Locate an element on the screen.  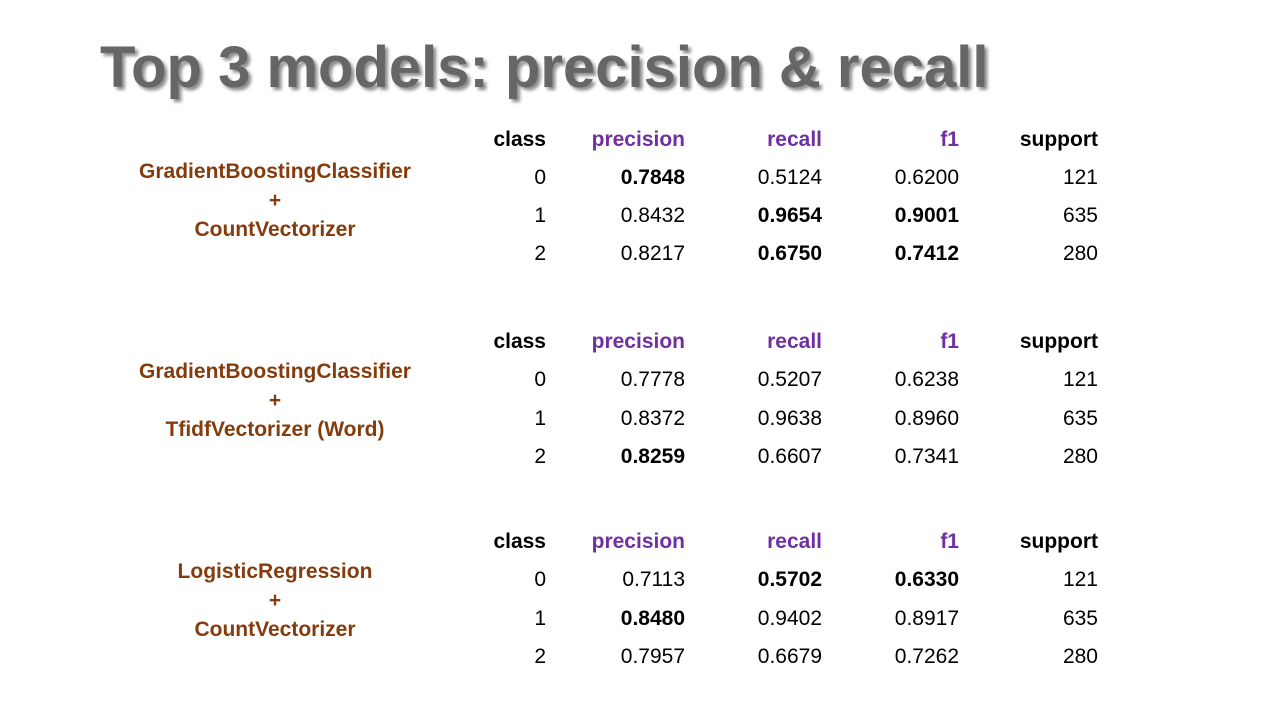
model-name-line: TfidfVectorizer (Word) is located at coordinates (275, 429).